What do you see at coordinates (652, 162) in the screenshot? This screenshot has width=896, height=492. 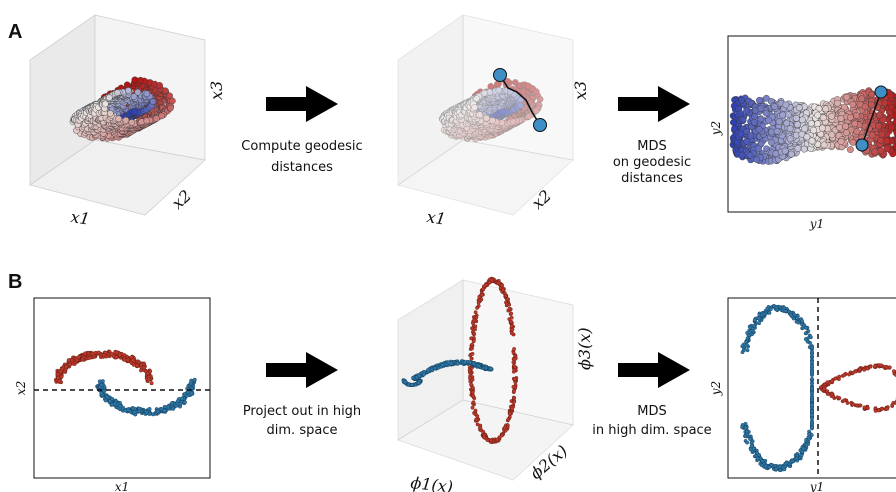 I see `a-step2-caption-line2: on geodesic` at bounding box center [652, 162].